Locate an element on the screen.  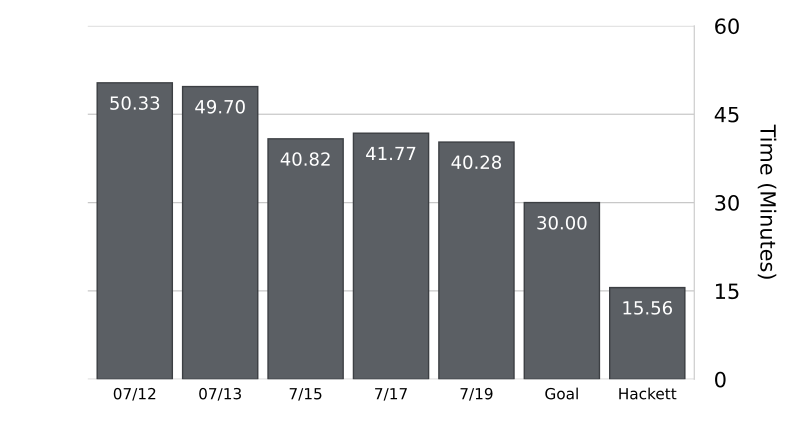
y-axis-title: Time (Minutes) is located at coordinates (767, 201).